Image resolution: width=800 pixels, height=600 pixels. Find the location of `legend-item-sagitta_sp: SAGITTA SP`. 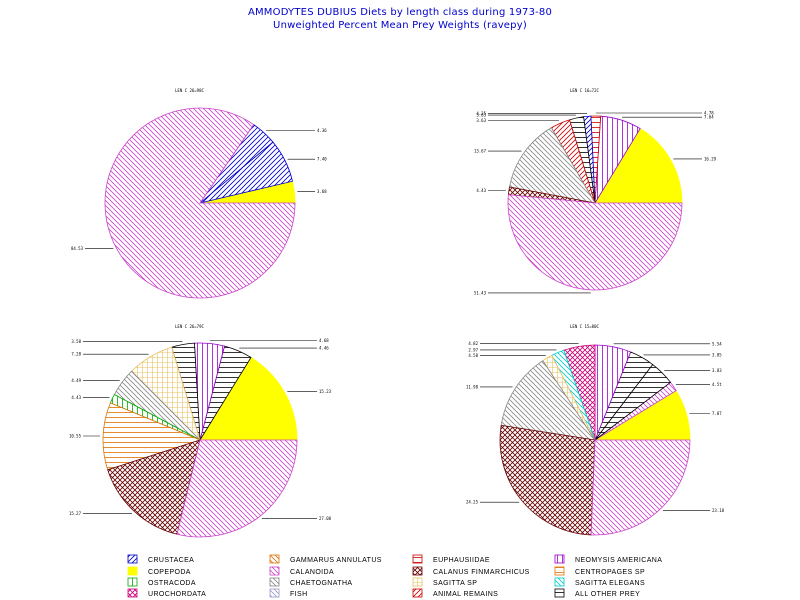

legend-item-sagitta_sp: SAGITTA SP is located at coordinates (444, 582).